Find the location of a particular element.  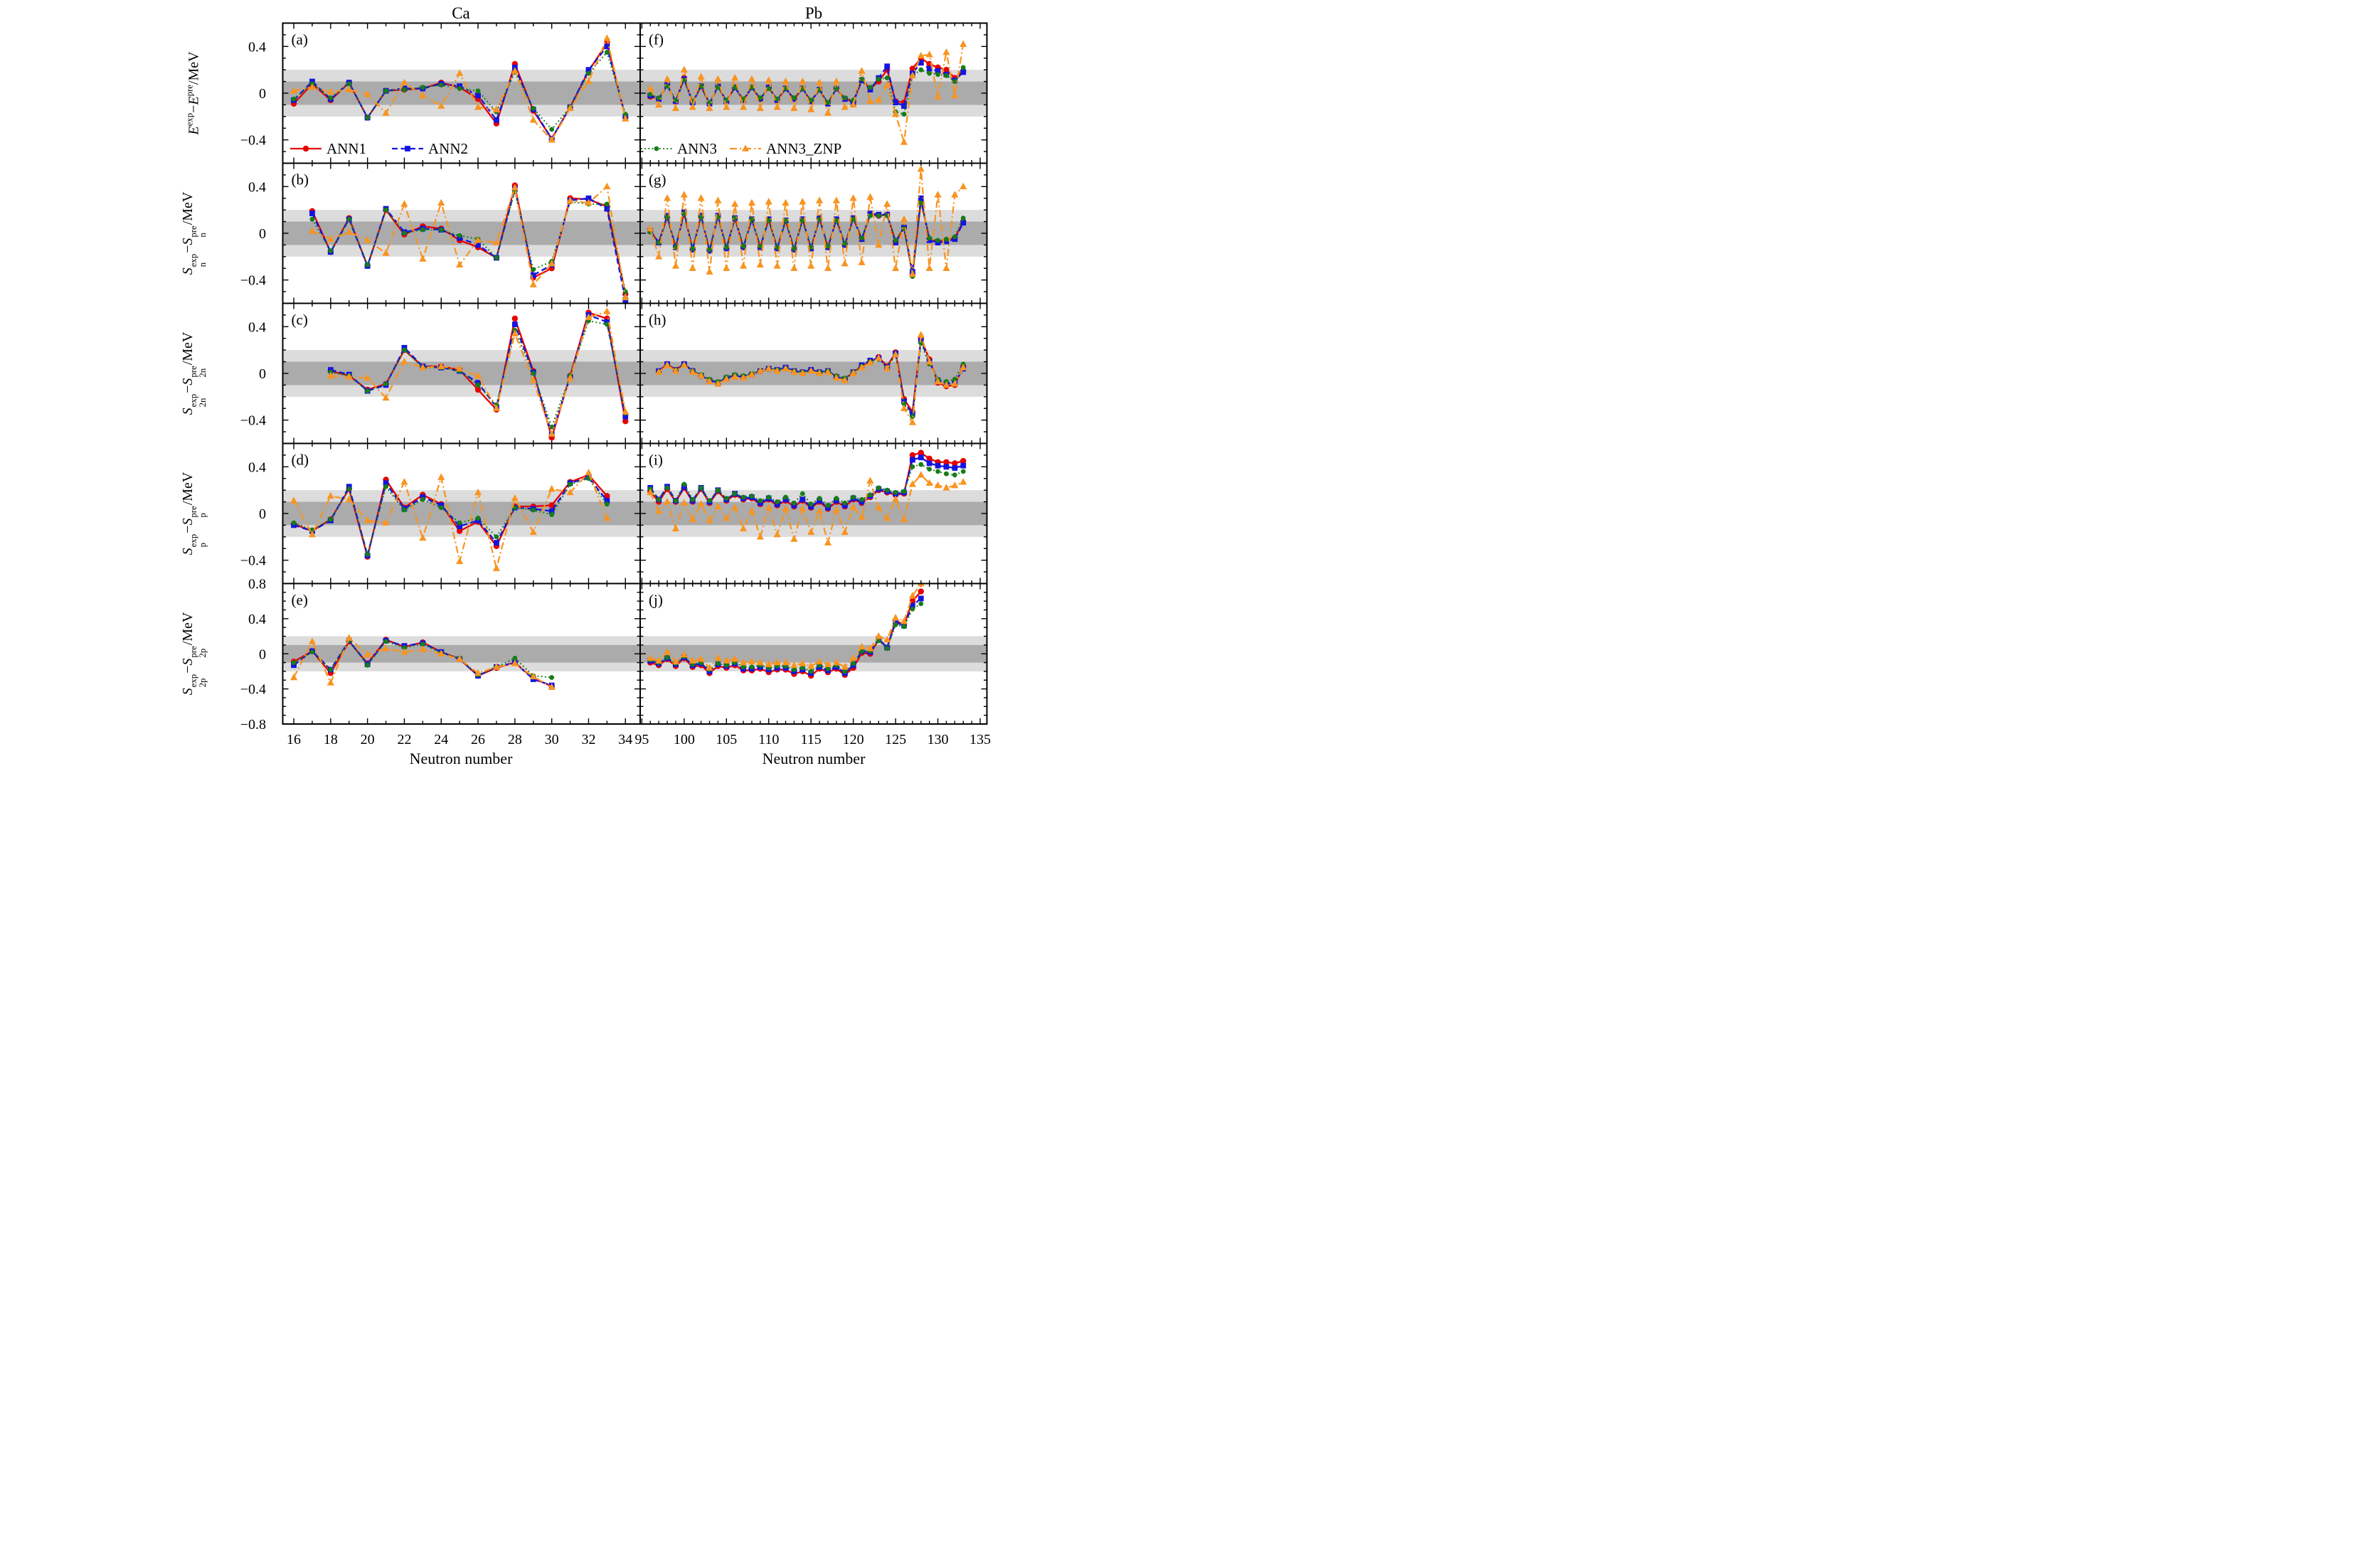

panel-tag-h: (h) is located at coordinates (657, 321).